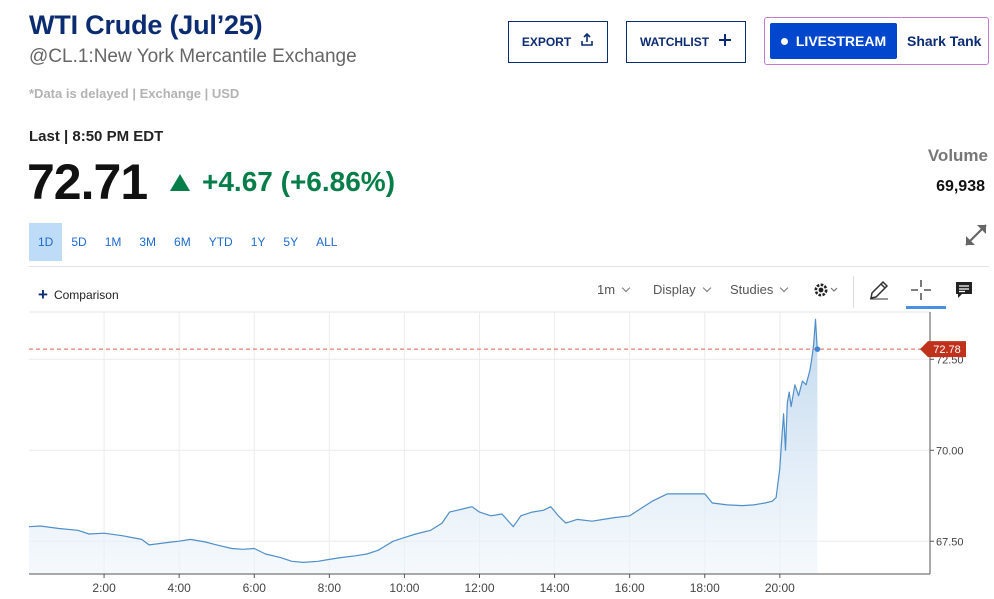 This screenshot has height=599, width=994. I want to click on comment-icon, so click(964, 290).